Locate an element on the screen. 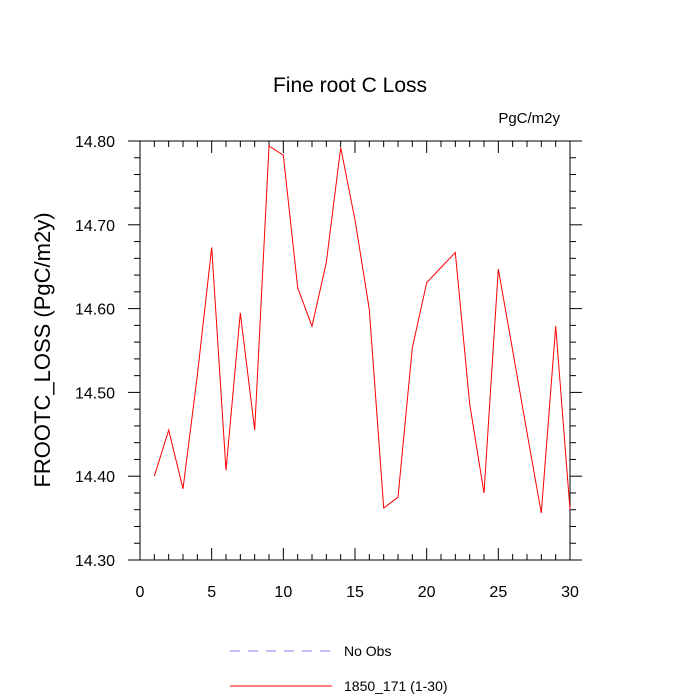 The width and height of the screenshot is (700, 700). y-axis-label: FROOTC_LOSS (PgC/m2y) is located at coordinates (42, 349).